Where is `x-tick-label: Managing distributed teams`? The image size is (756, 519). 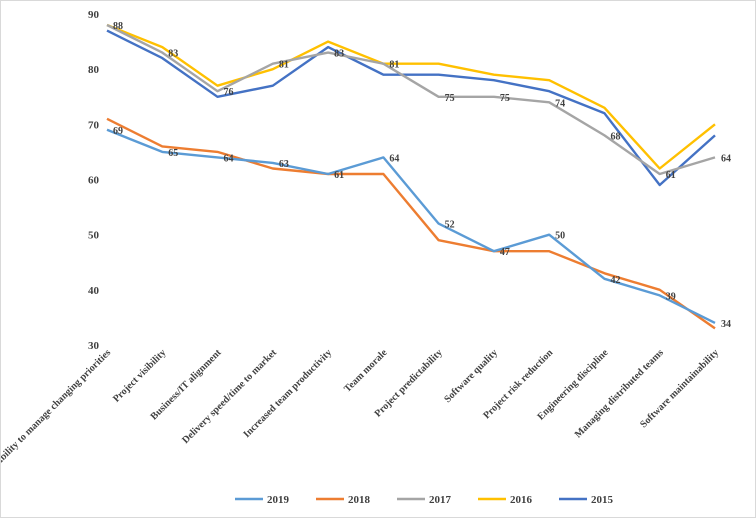 x-tick-label: Managing distributed teams is located at coordinates (619, 393).